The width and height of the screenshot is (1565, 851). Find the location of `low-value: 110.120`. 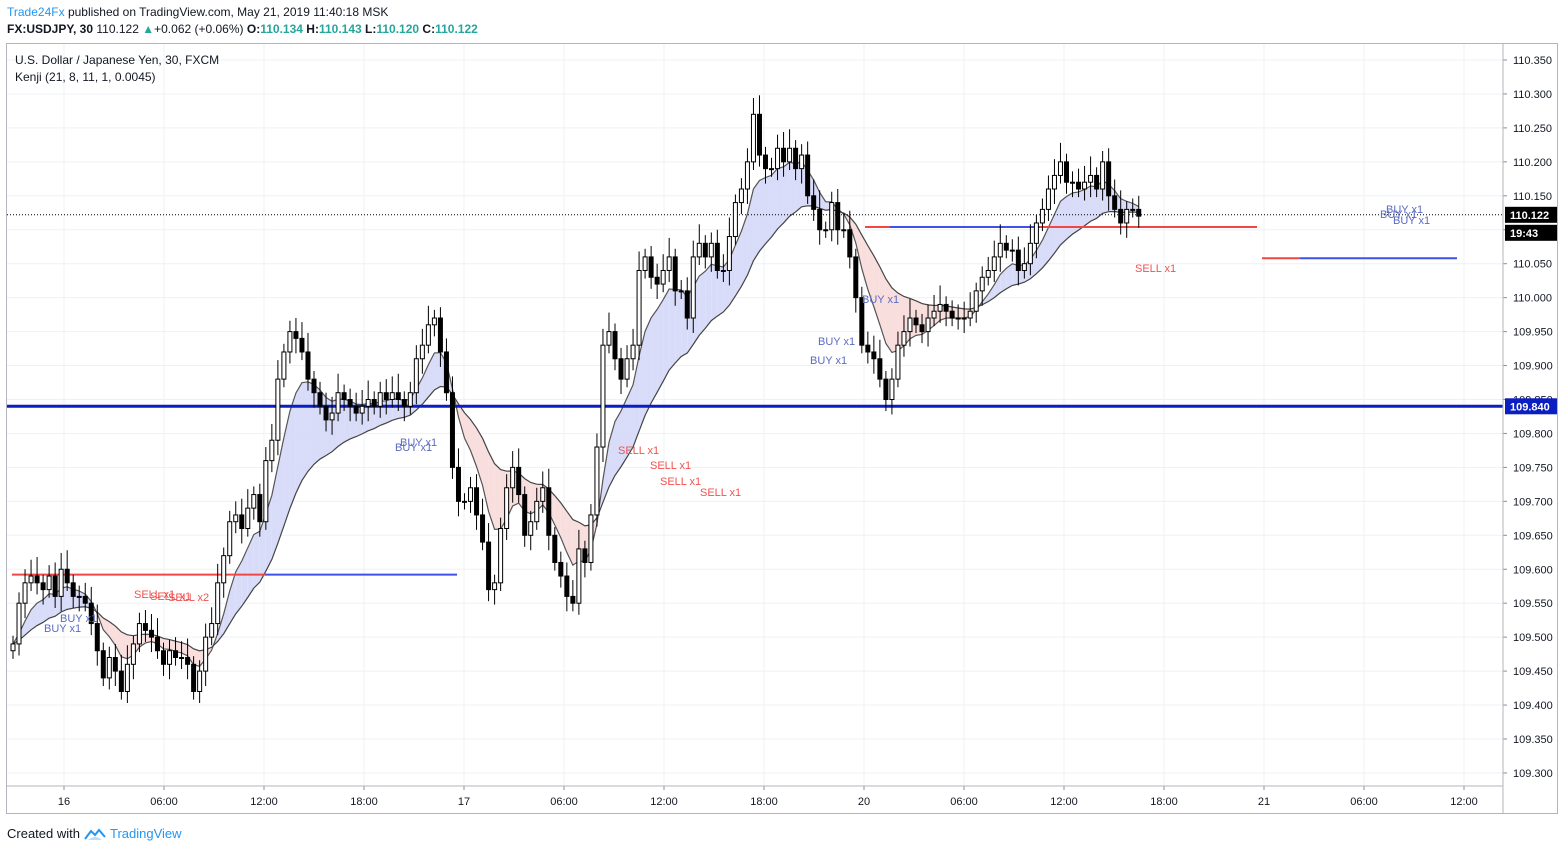

low-value: 110.120 is located at coordinates (398, 29).